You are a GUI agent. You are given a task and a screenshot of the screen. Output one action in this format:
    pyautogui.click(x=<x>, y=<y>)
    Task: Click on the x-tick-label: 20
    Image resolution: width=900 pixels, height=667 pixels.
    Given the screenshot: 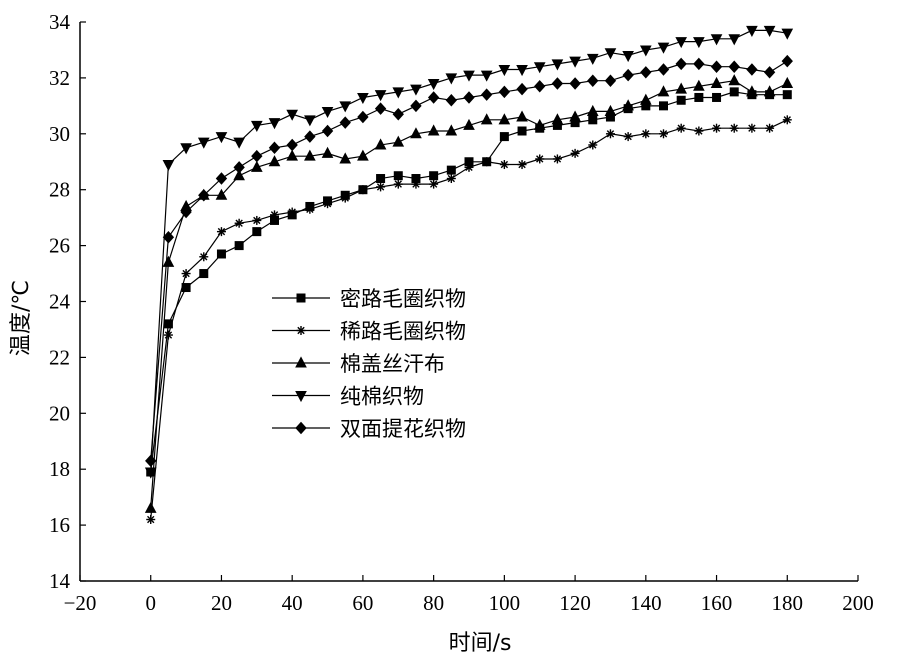 What is the action you would take?
    pyautogui.click(x=221, y=603)
    